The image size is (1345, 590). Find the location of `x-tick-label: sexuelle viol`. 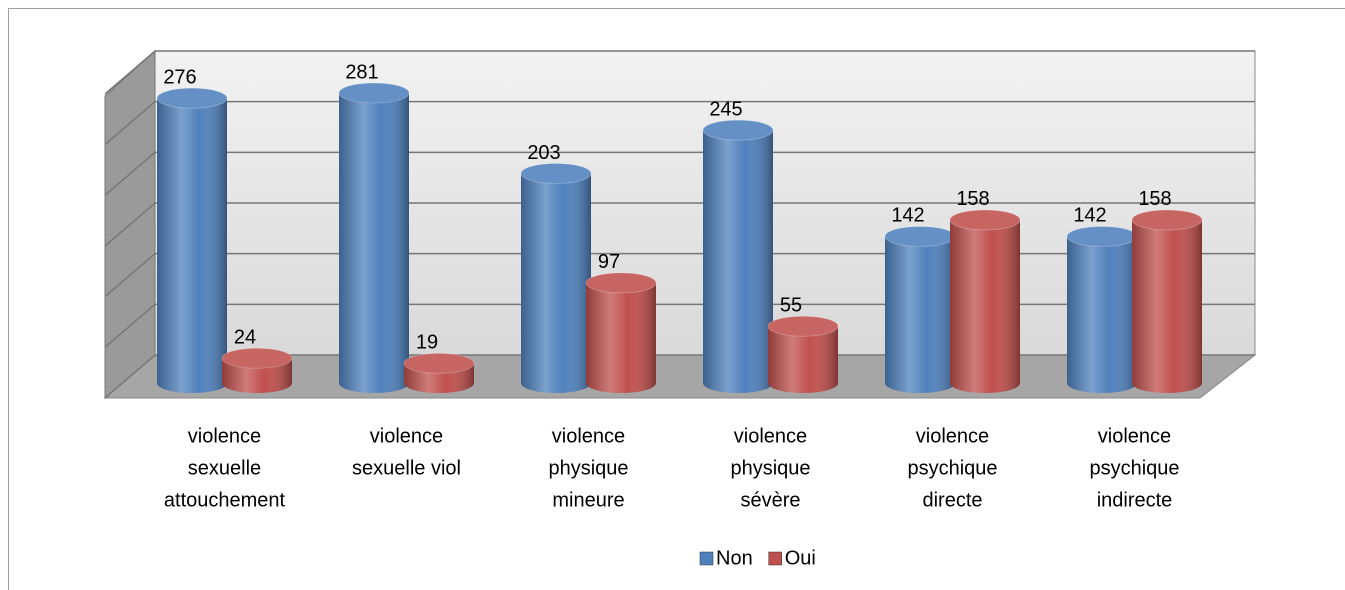

x-tick-label: sexuelle viol is located at coordinates (406, 468).